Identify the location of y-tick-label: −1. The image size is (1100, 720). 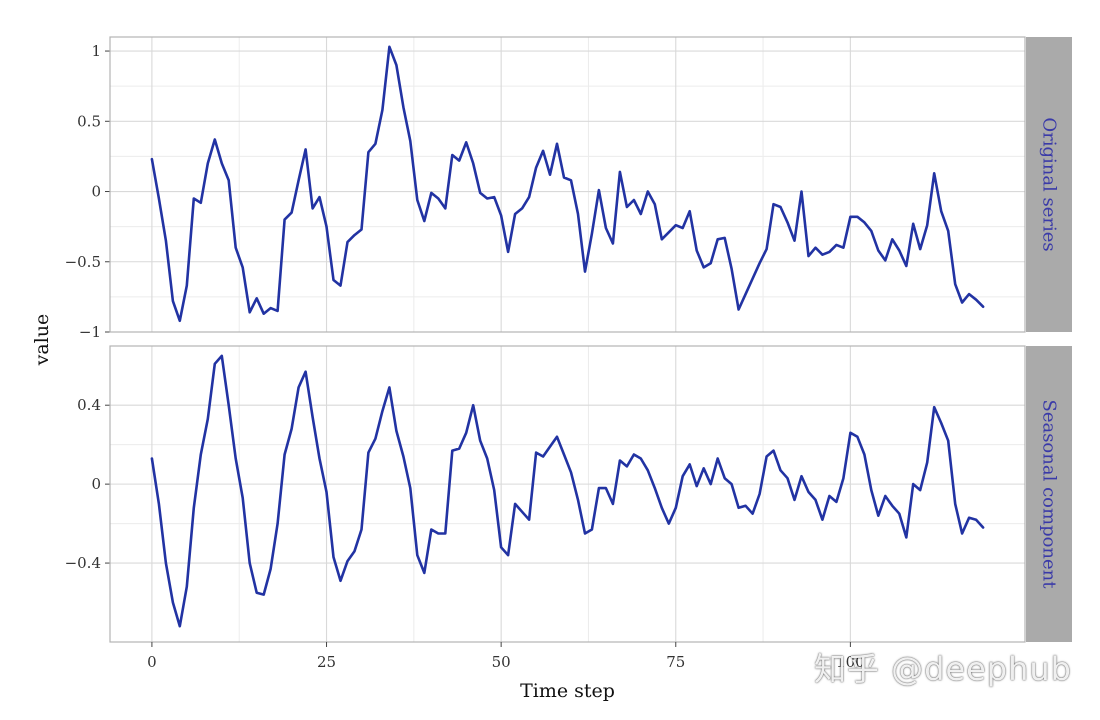
(90, 332).